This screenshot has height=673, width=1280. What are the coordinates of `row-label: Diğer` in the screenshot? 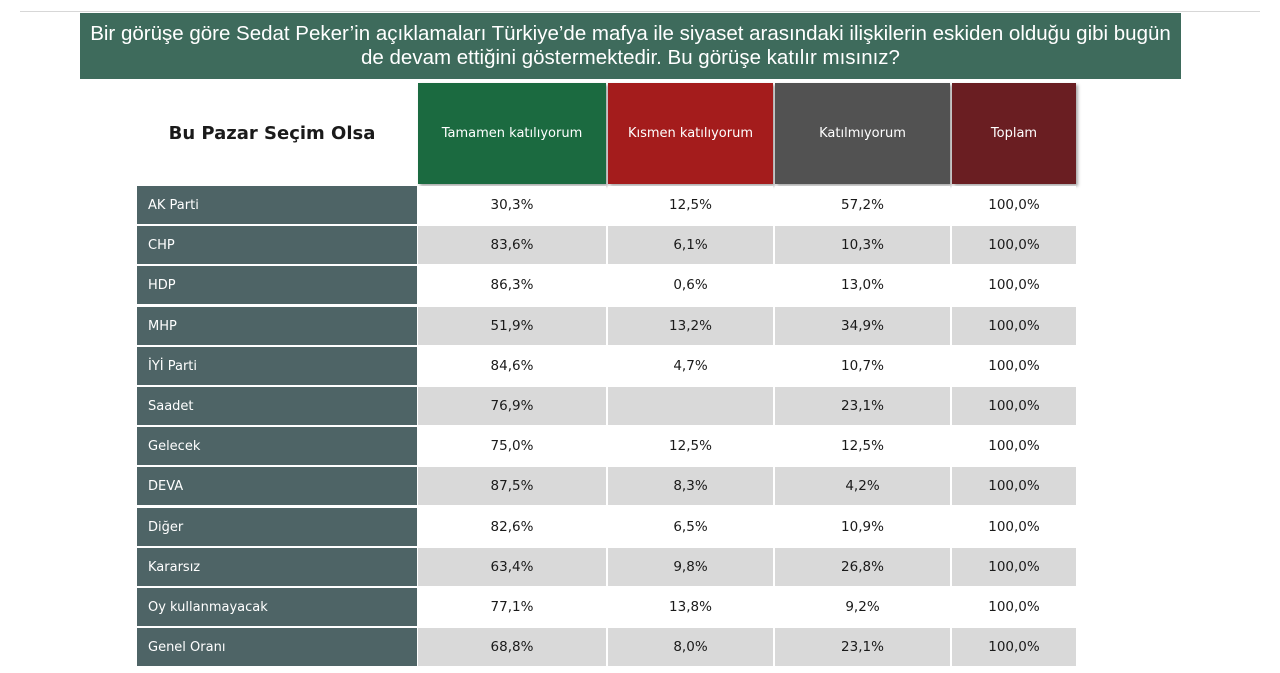 It's located at (277, 527).